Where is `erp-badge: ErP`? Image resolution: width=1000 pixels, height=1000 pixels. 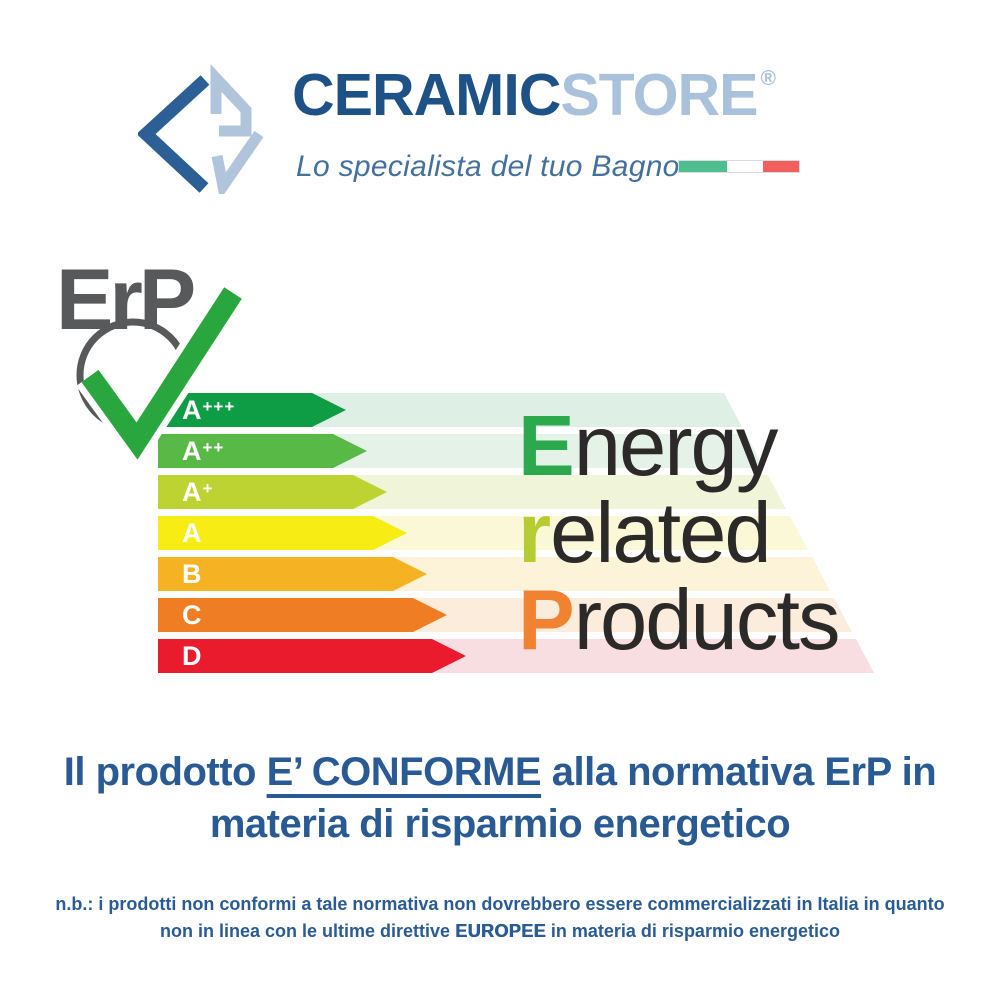 erp-badge: ErP is located at coordinates (175, 360).